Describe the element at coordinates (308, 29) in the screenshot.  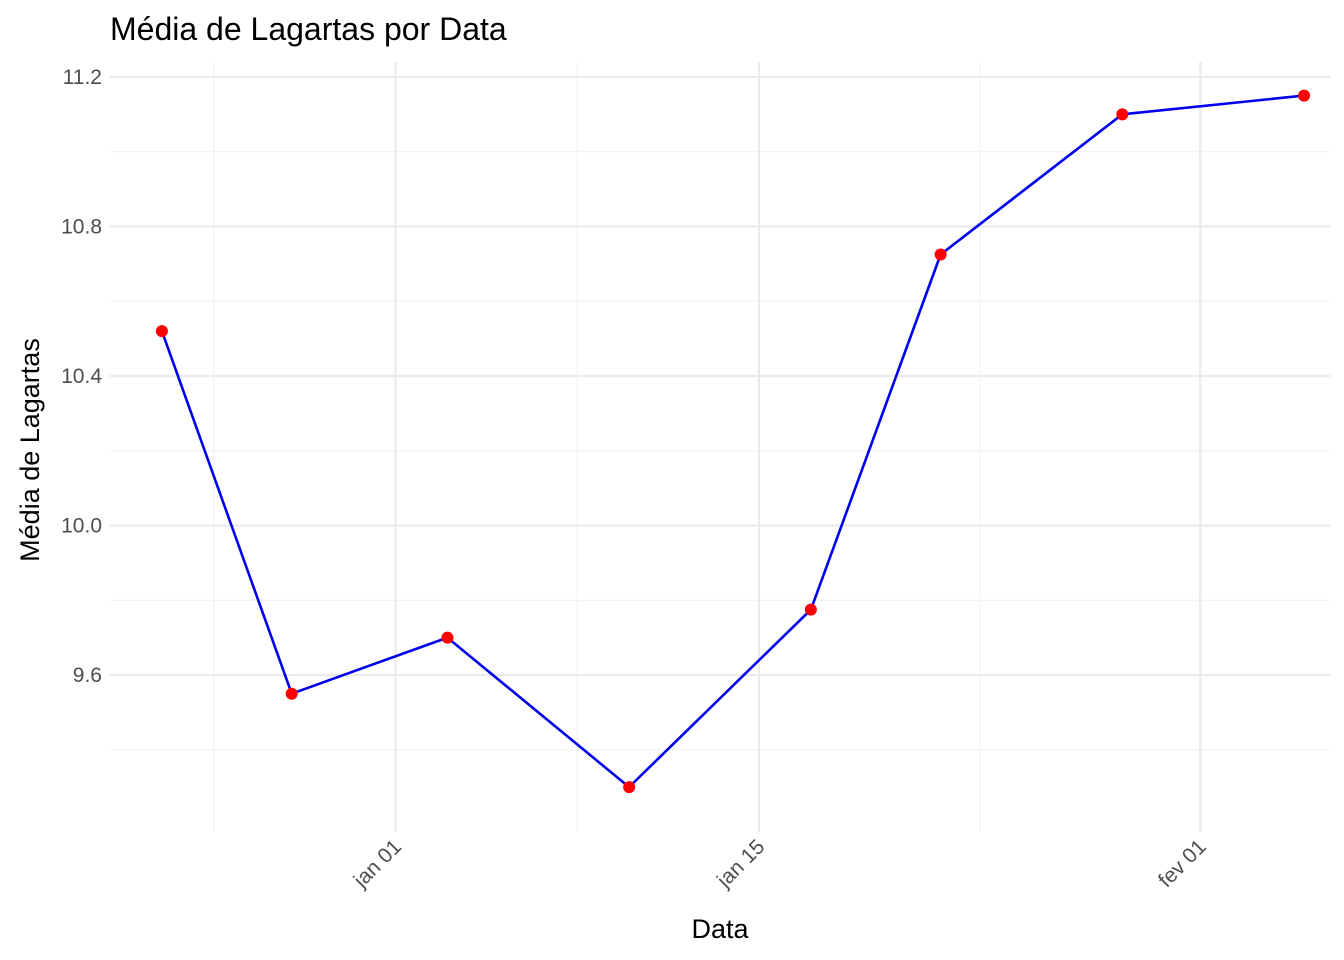
I see `chart-title: Média de Lagartas por Data` at that location.